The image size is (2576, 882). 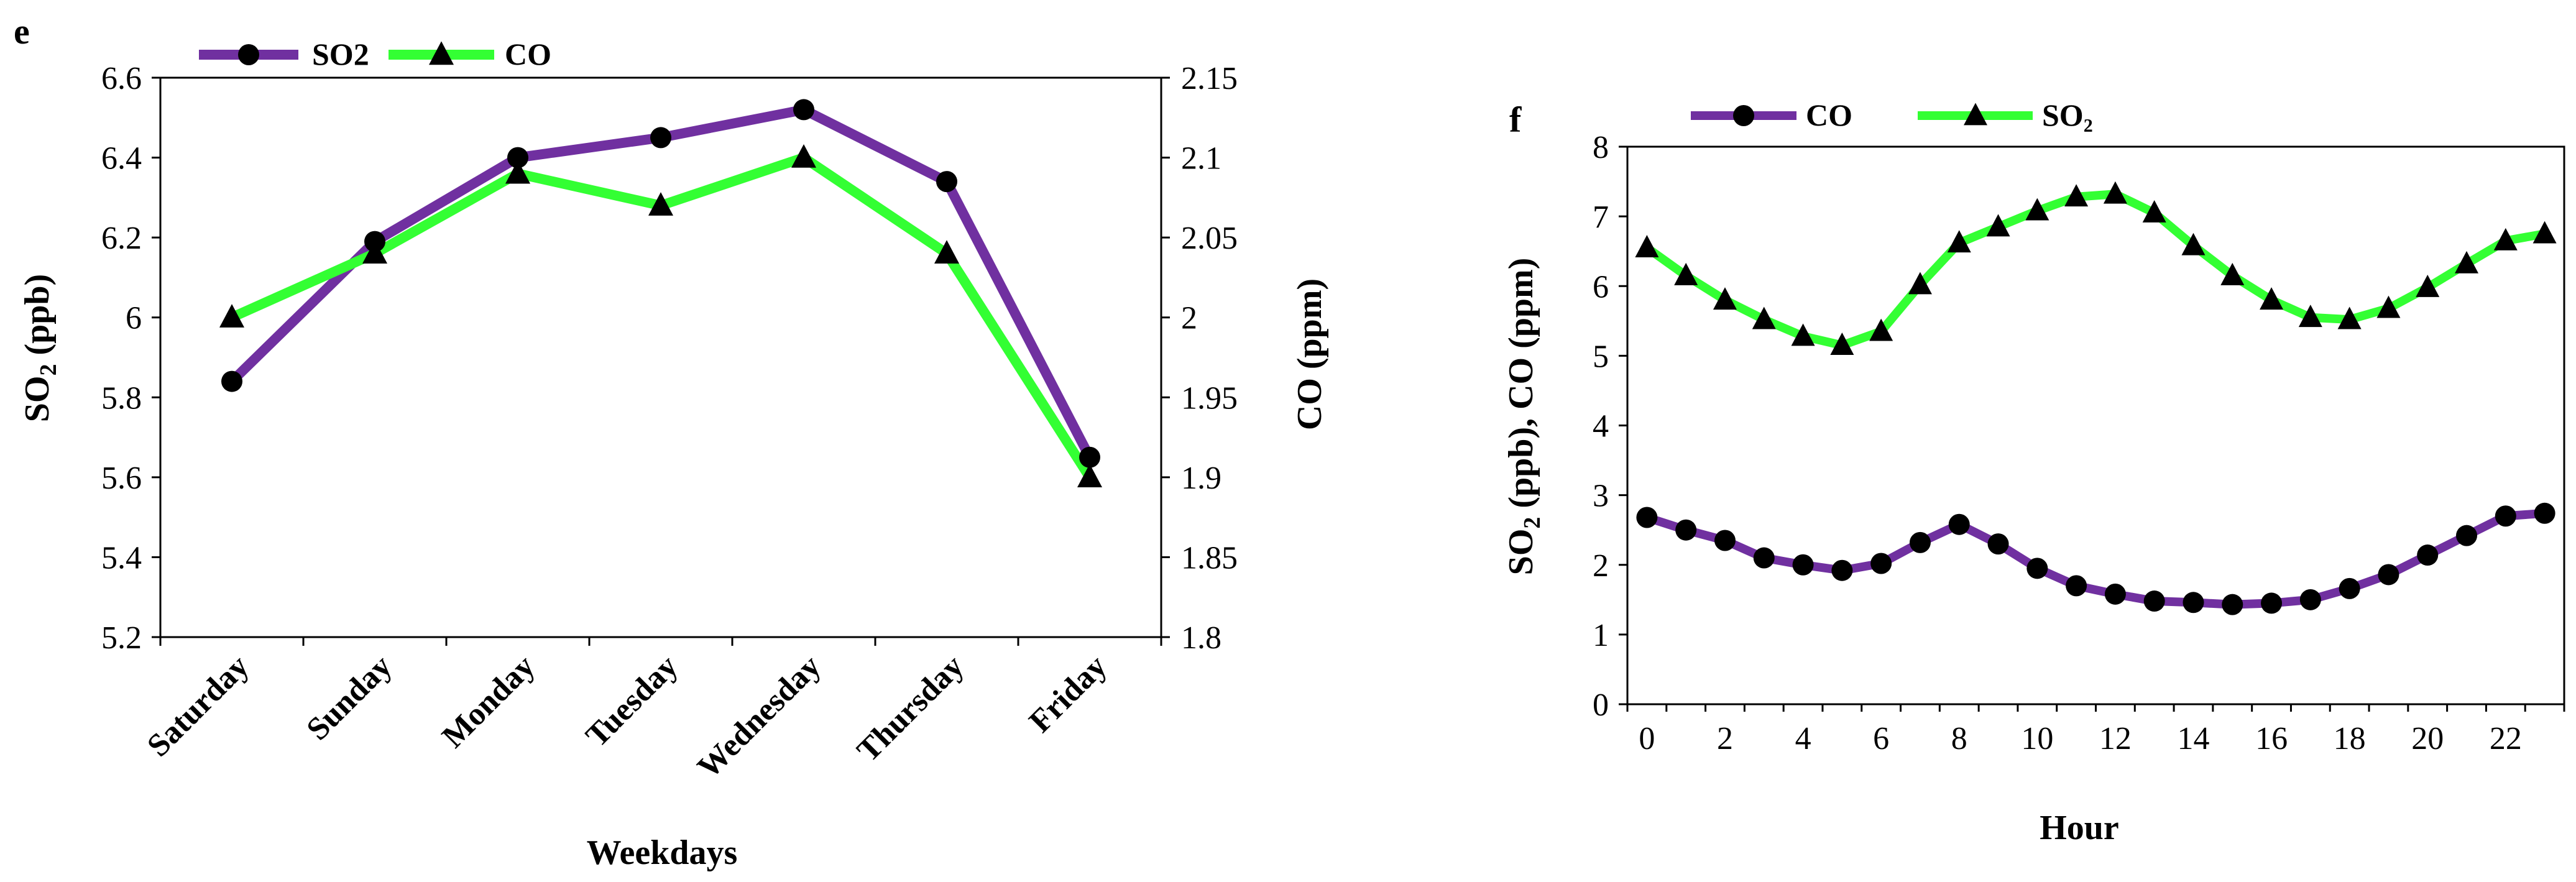 What do you see at coordinates (340, 54) in the screenshot?
I see `panel-e-legend-label-so2: SO2` at bounding box center [340, 54].